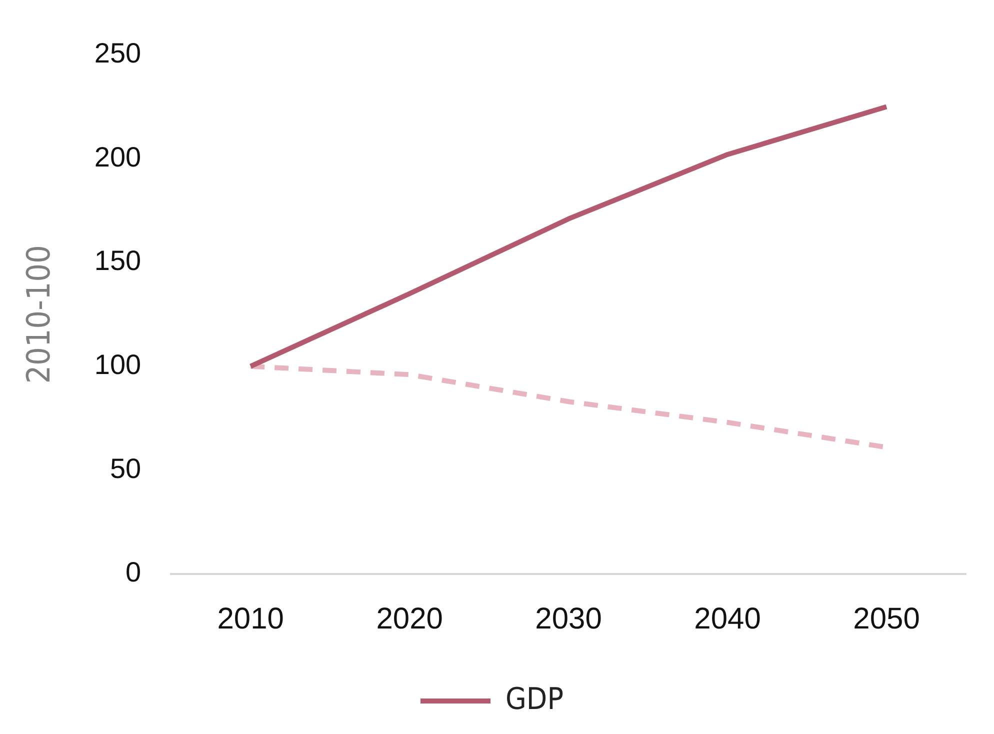 This screenshot has height=734, width=994. What do you see at coordinates (118, 156) in the screenshot?
I see `y-tick-label: 200` at bounding box center [118, 156].